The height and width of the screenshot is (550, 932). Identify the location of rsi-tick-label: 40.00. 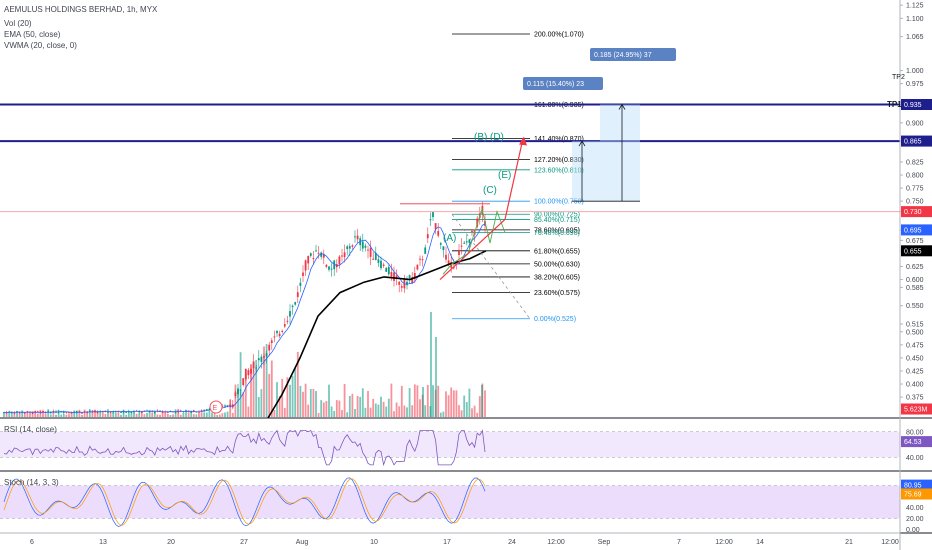
(915, 458).